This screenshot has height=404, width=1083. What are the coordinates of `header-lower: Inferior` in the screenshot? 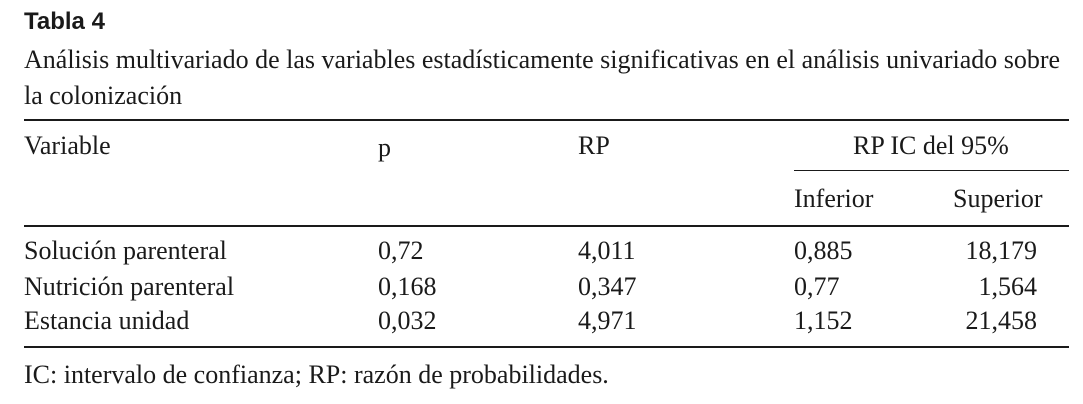 It's located at (834, 198).